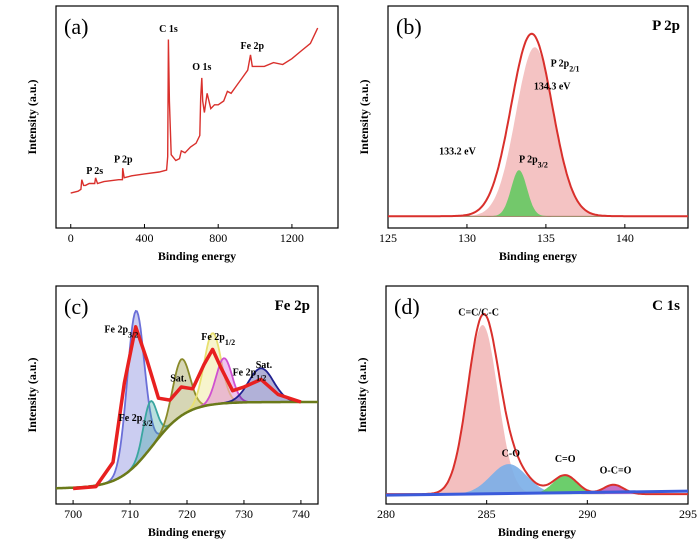  I want to click on x-tick-label: 140, so click(625, 238).